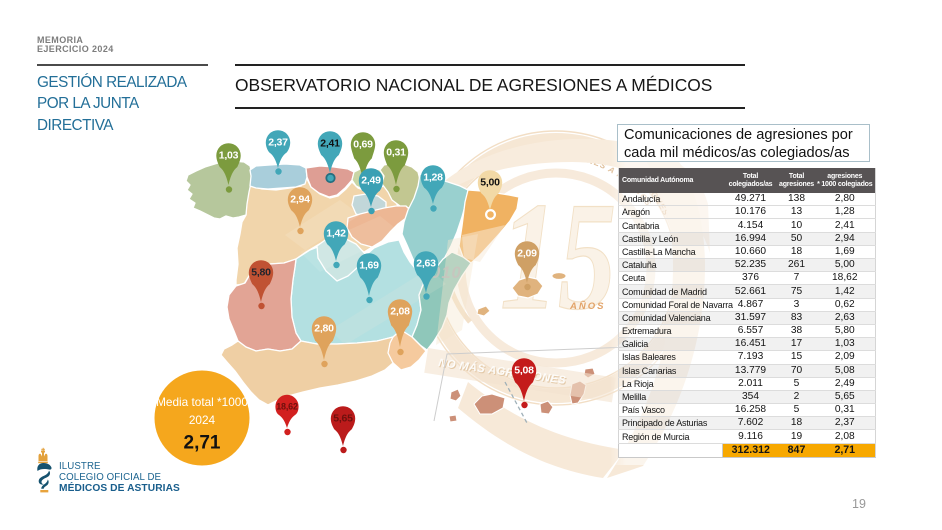  What do you see at coordinates (336, 234) in the screenshot?
I see `svg-text: 1,42` at bounding box center [336, 234].